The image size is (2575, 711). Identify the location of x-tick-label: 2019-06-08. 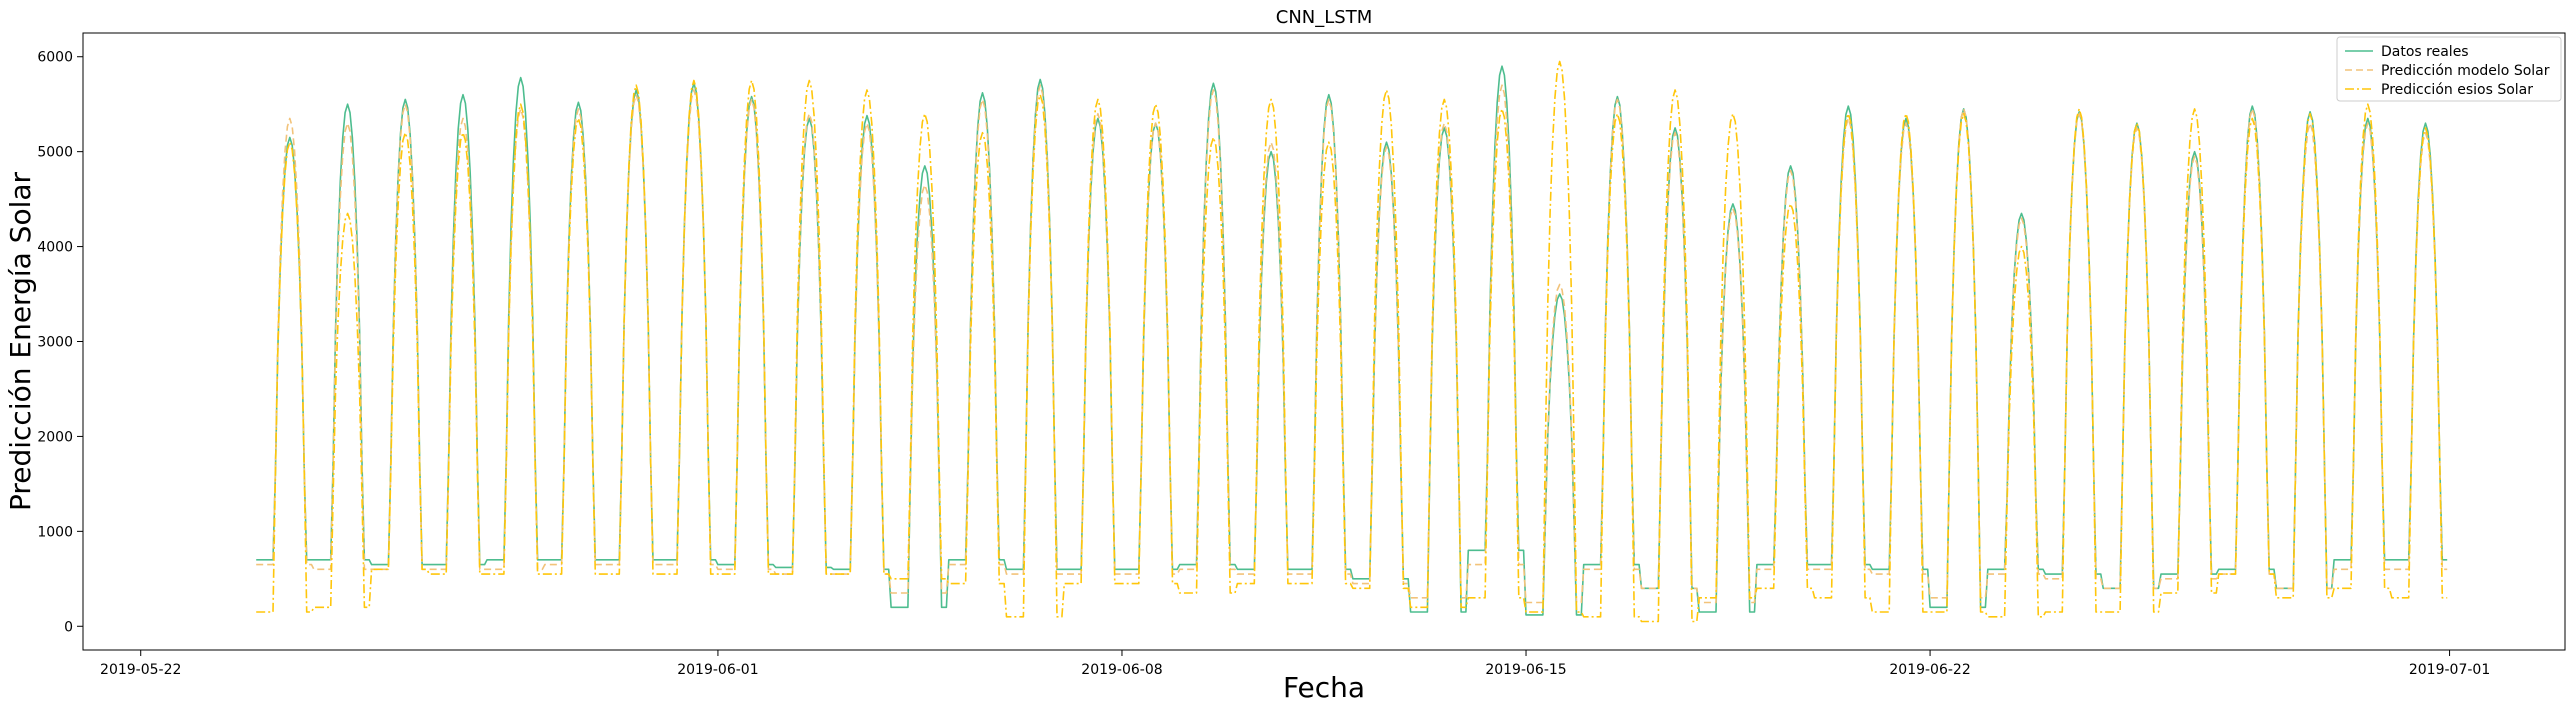
(1121, 670).